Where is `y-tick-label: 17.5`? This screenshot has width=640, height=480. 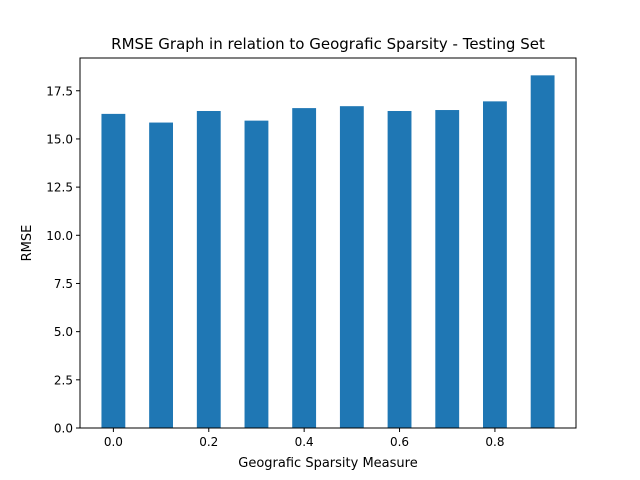 y-tick-label: 17.5 is located at coordinates (59, 91).